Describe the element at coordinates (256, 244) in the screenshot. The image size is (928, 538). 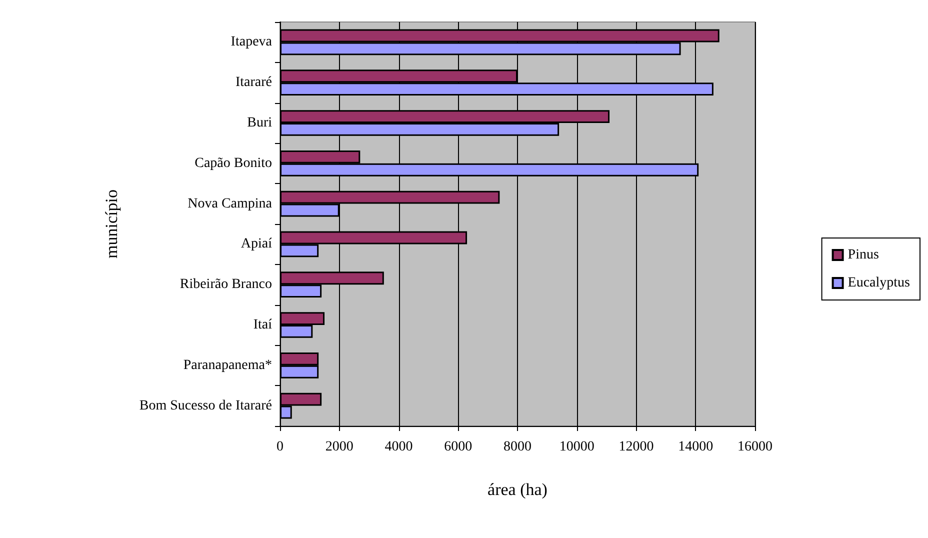
I see `y-tick-label: Apiaí` at that location.